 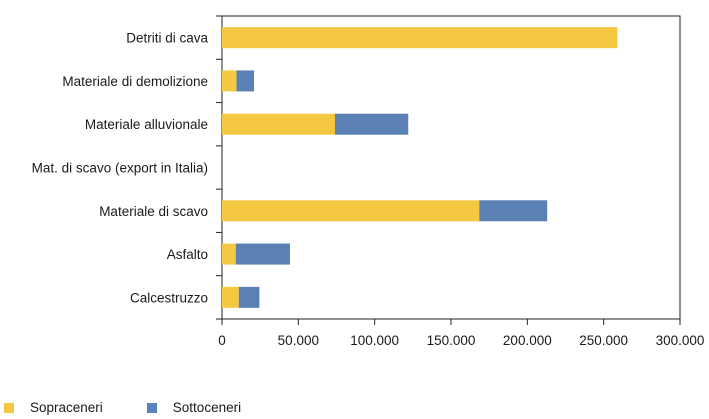 I want to click on bar-sopraceneri-materiale-di-scavo, so click(x=351, y=211).